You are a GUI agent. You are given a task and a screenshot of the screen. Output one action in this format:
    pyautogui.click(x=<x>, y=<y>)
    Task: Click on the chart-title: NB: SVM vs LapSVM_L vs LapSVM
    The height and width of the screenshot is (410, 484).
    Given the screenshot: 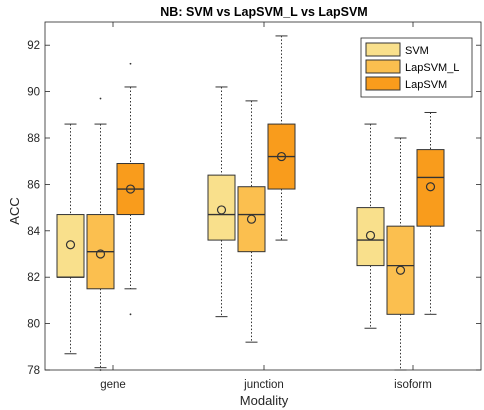 What is the action you would take?
    pyautogui.click(x=263, y=12)
    